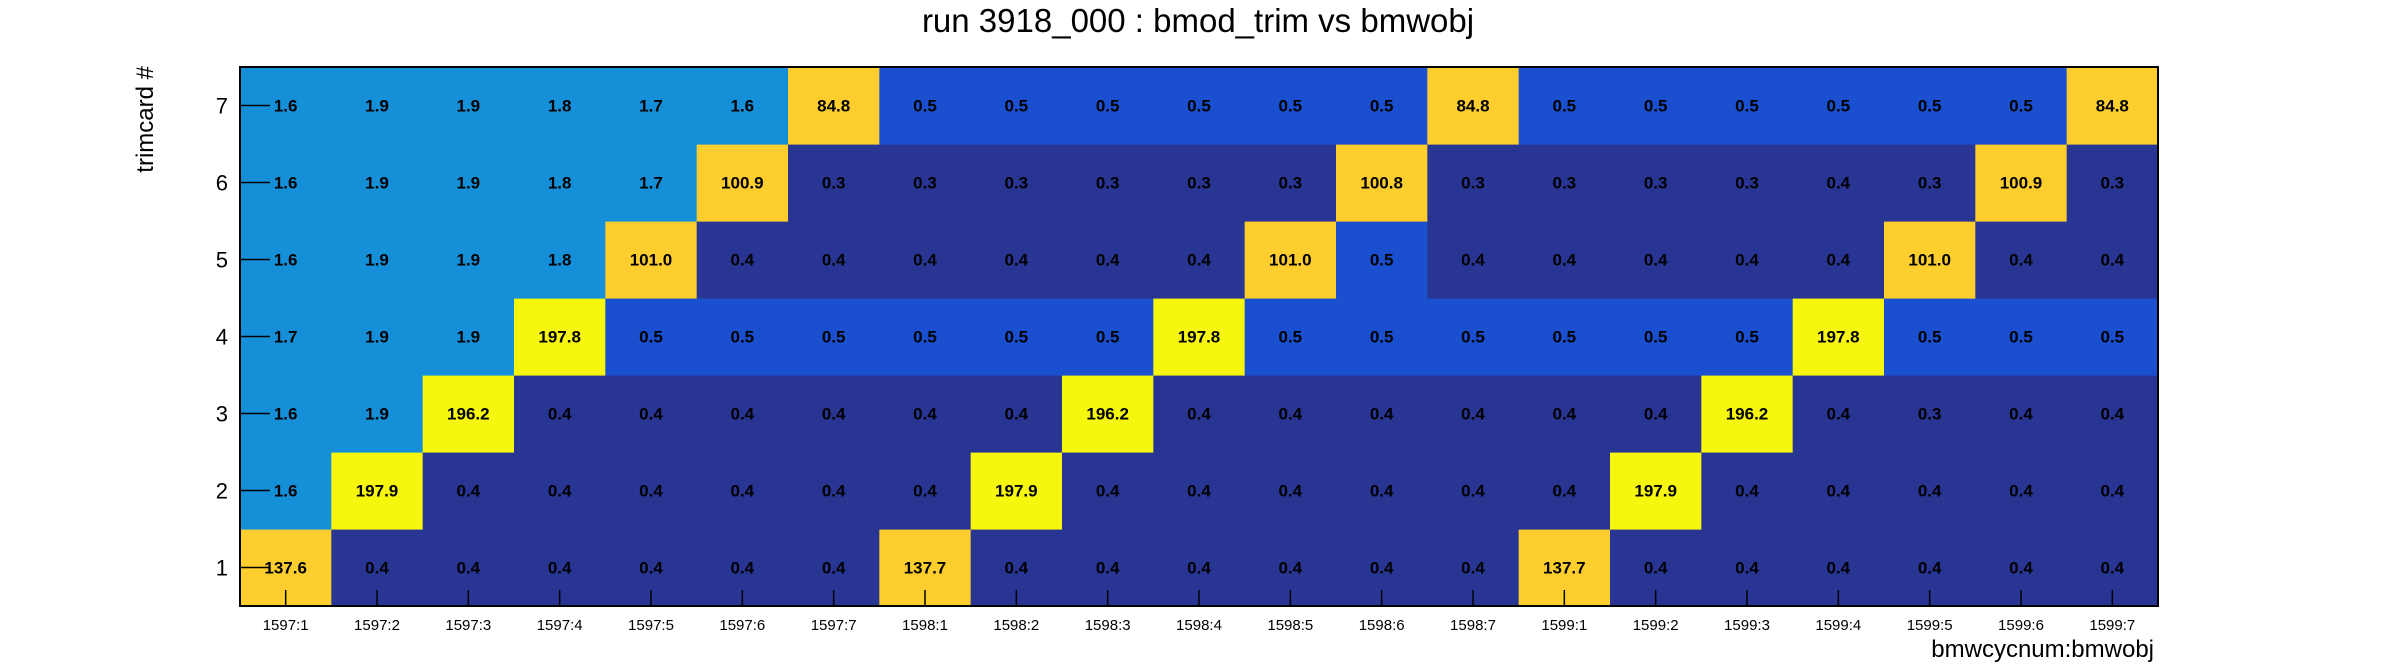  What do you see at coordinates (2021, 625) in the screenshot?
I see `x-tick-label: 1599:6` at bounding box center [2021, 625].